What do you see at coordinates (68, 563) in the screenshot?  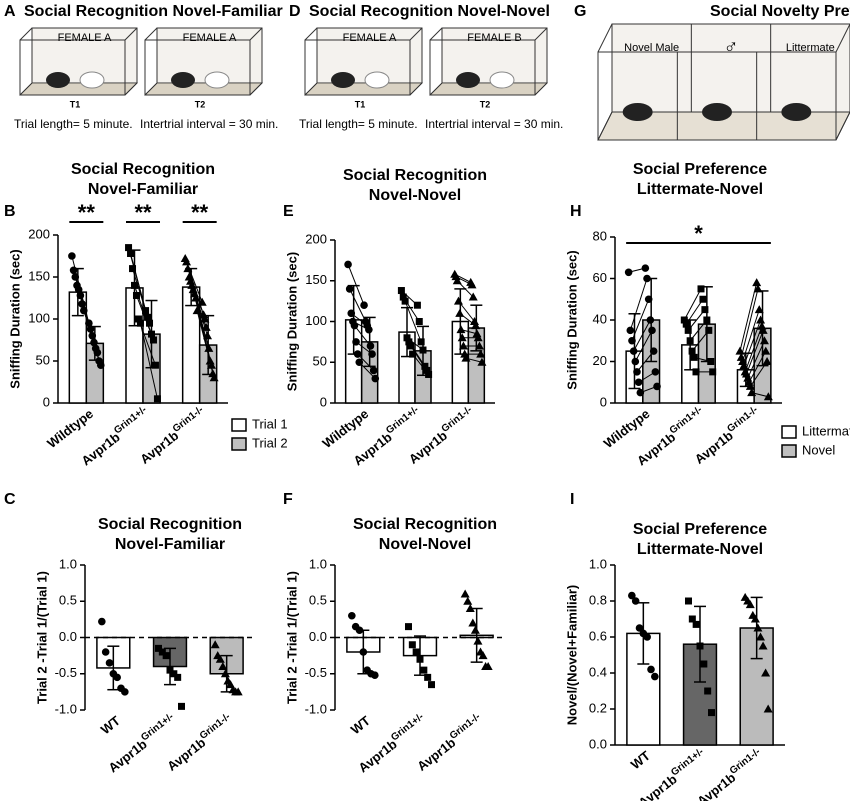 I see `y-tick-label: 1.0` at bounding box center [68, 563].